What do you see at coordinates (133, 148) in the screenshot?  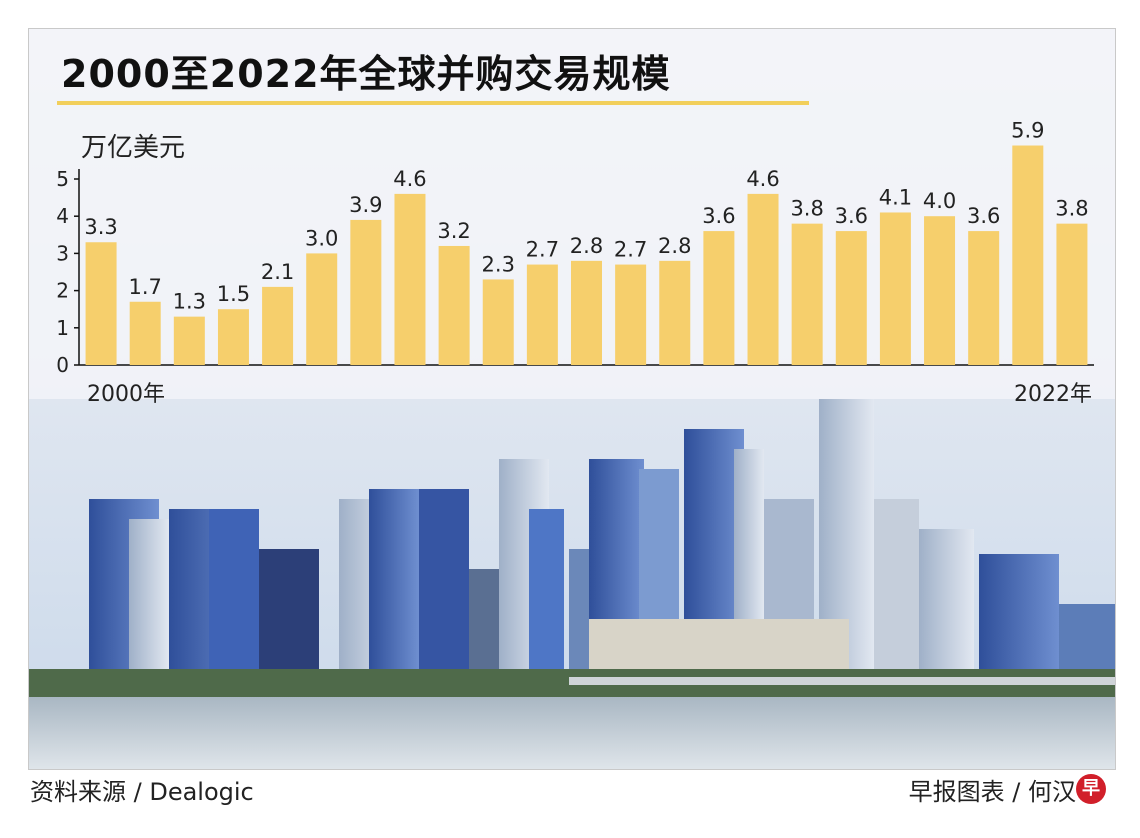 I see `y-axis-unit-label: 万亿美元` at bounding box center [133, 148].